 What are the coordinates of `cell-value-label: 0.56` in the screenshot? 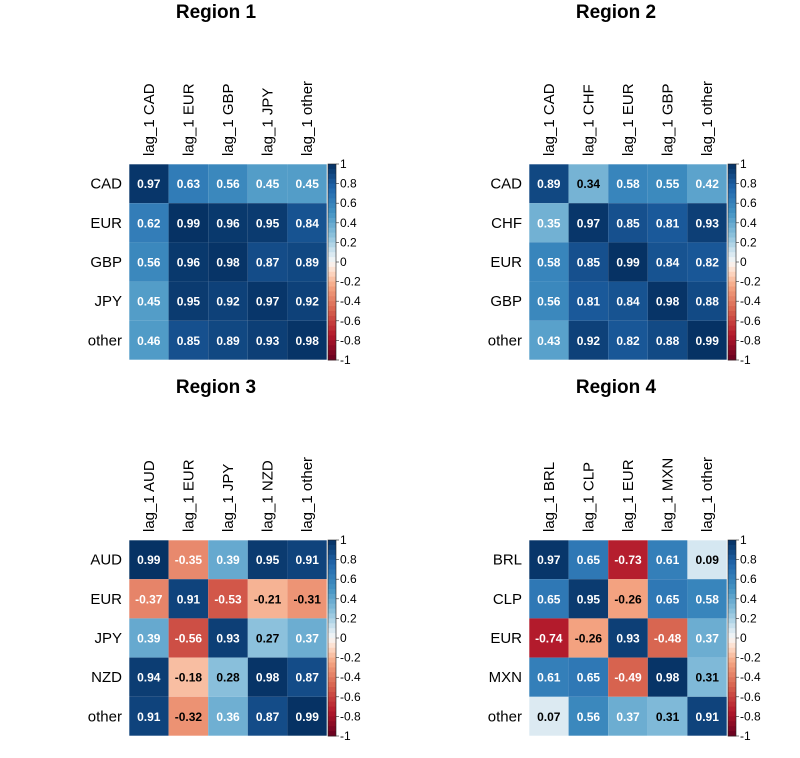 It's located at (228, 184).